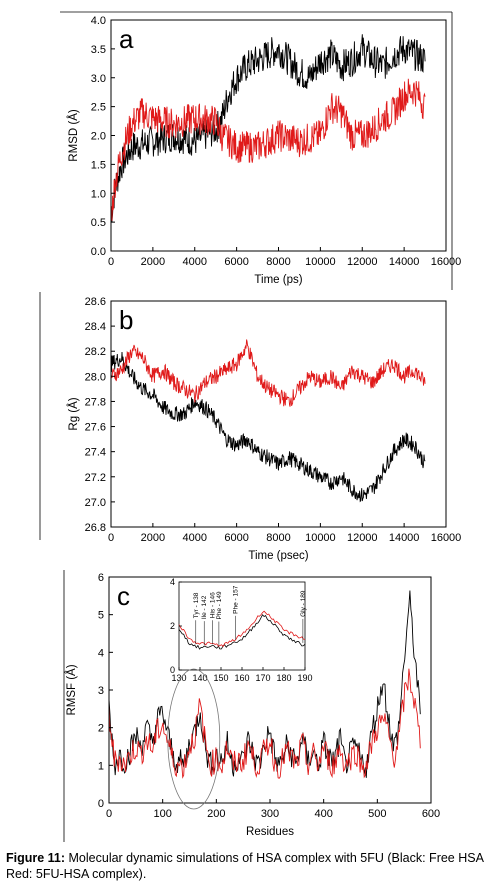 The height and width of the screenshot is (892, 496). I want to click on y-tick-label-b: 28.2, so click(95, 352).